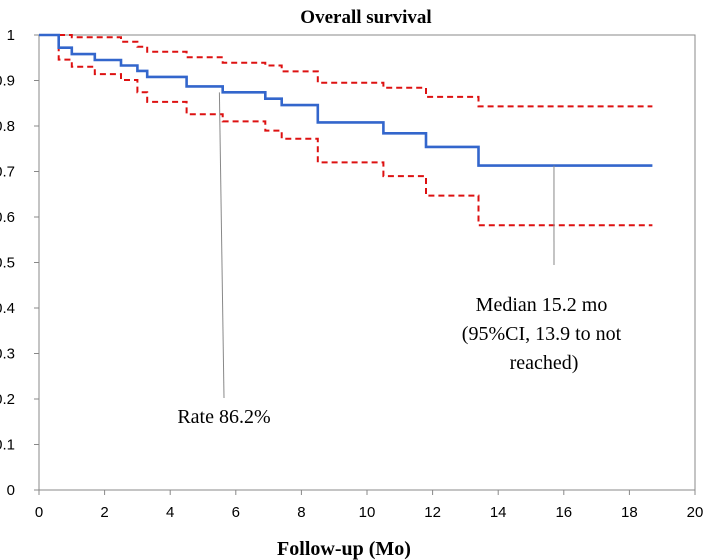 This screenshot has width=709, height=560. What do you see at coordinates (563, 512) in the screenshot?
I see `x-tick-label: 16` at bounding box center [563, 512].